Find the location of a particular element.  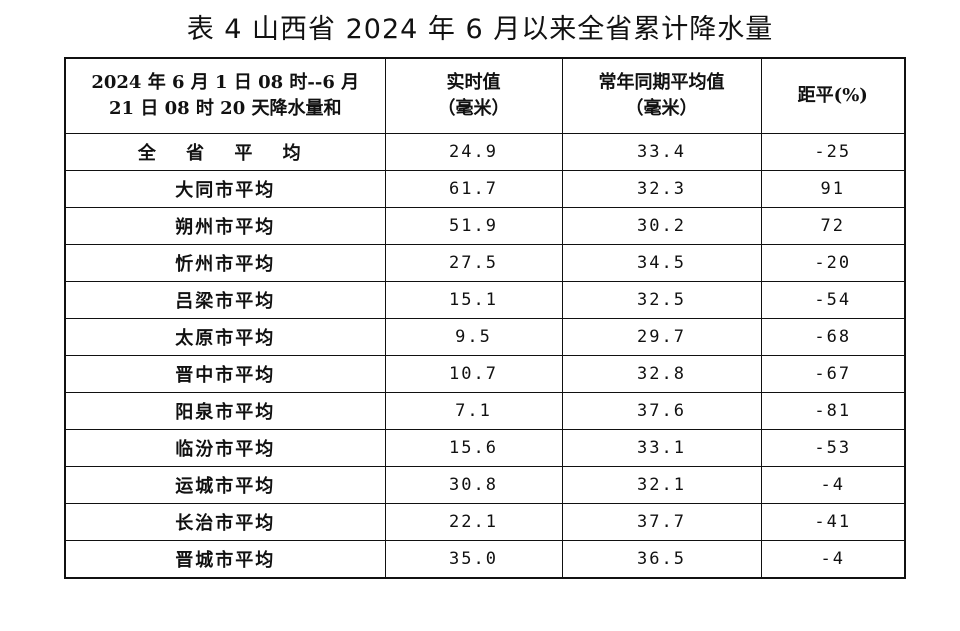

header-period-line1: 2024 年 6 月 1 日 08 时--6 月 is located at coordinates (225, 82).